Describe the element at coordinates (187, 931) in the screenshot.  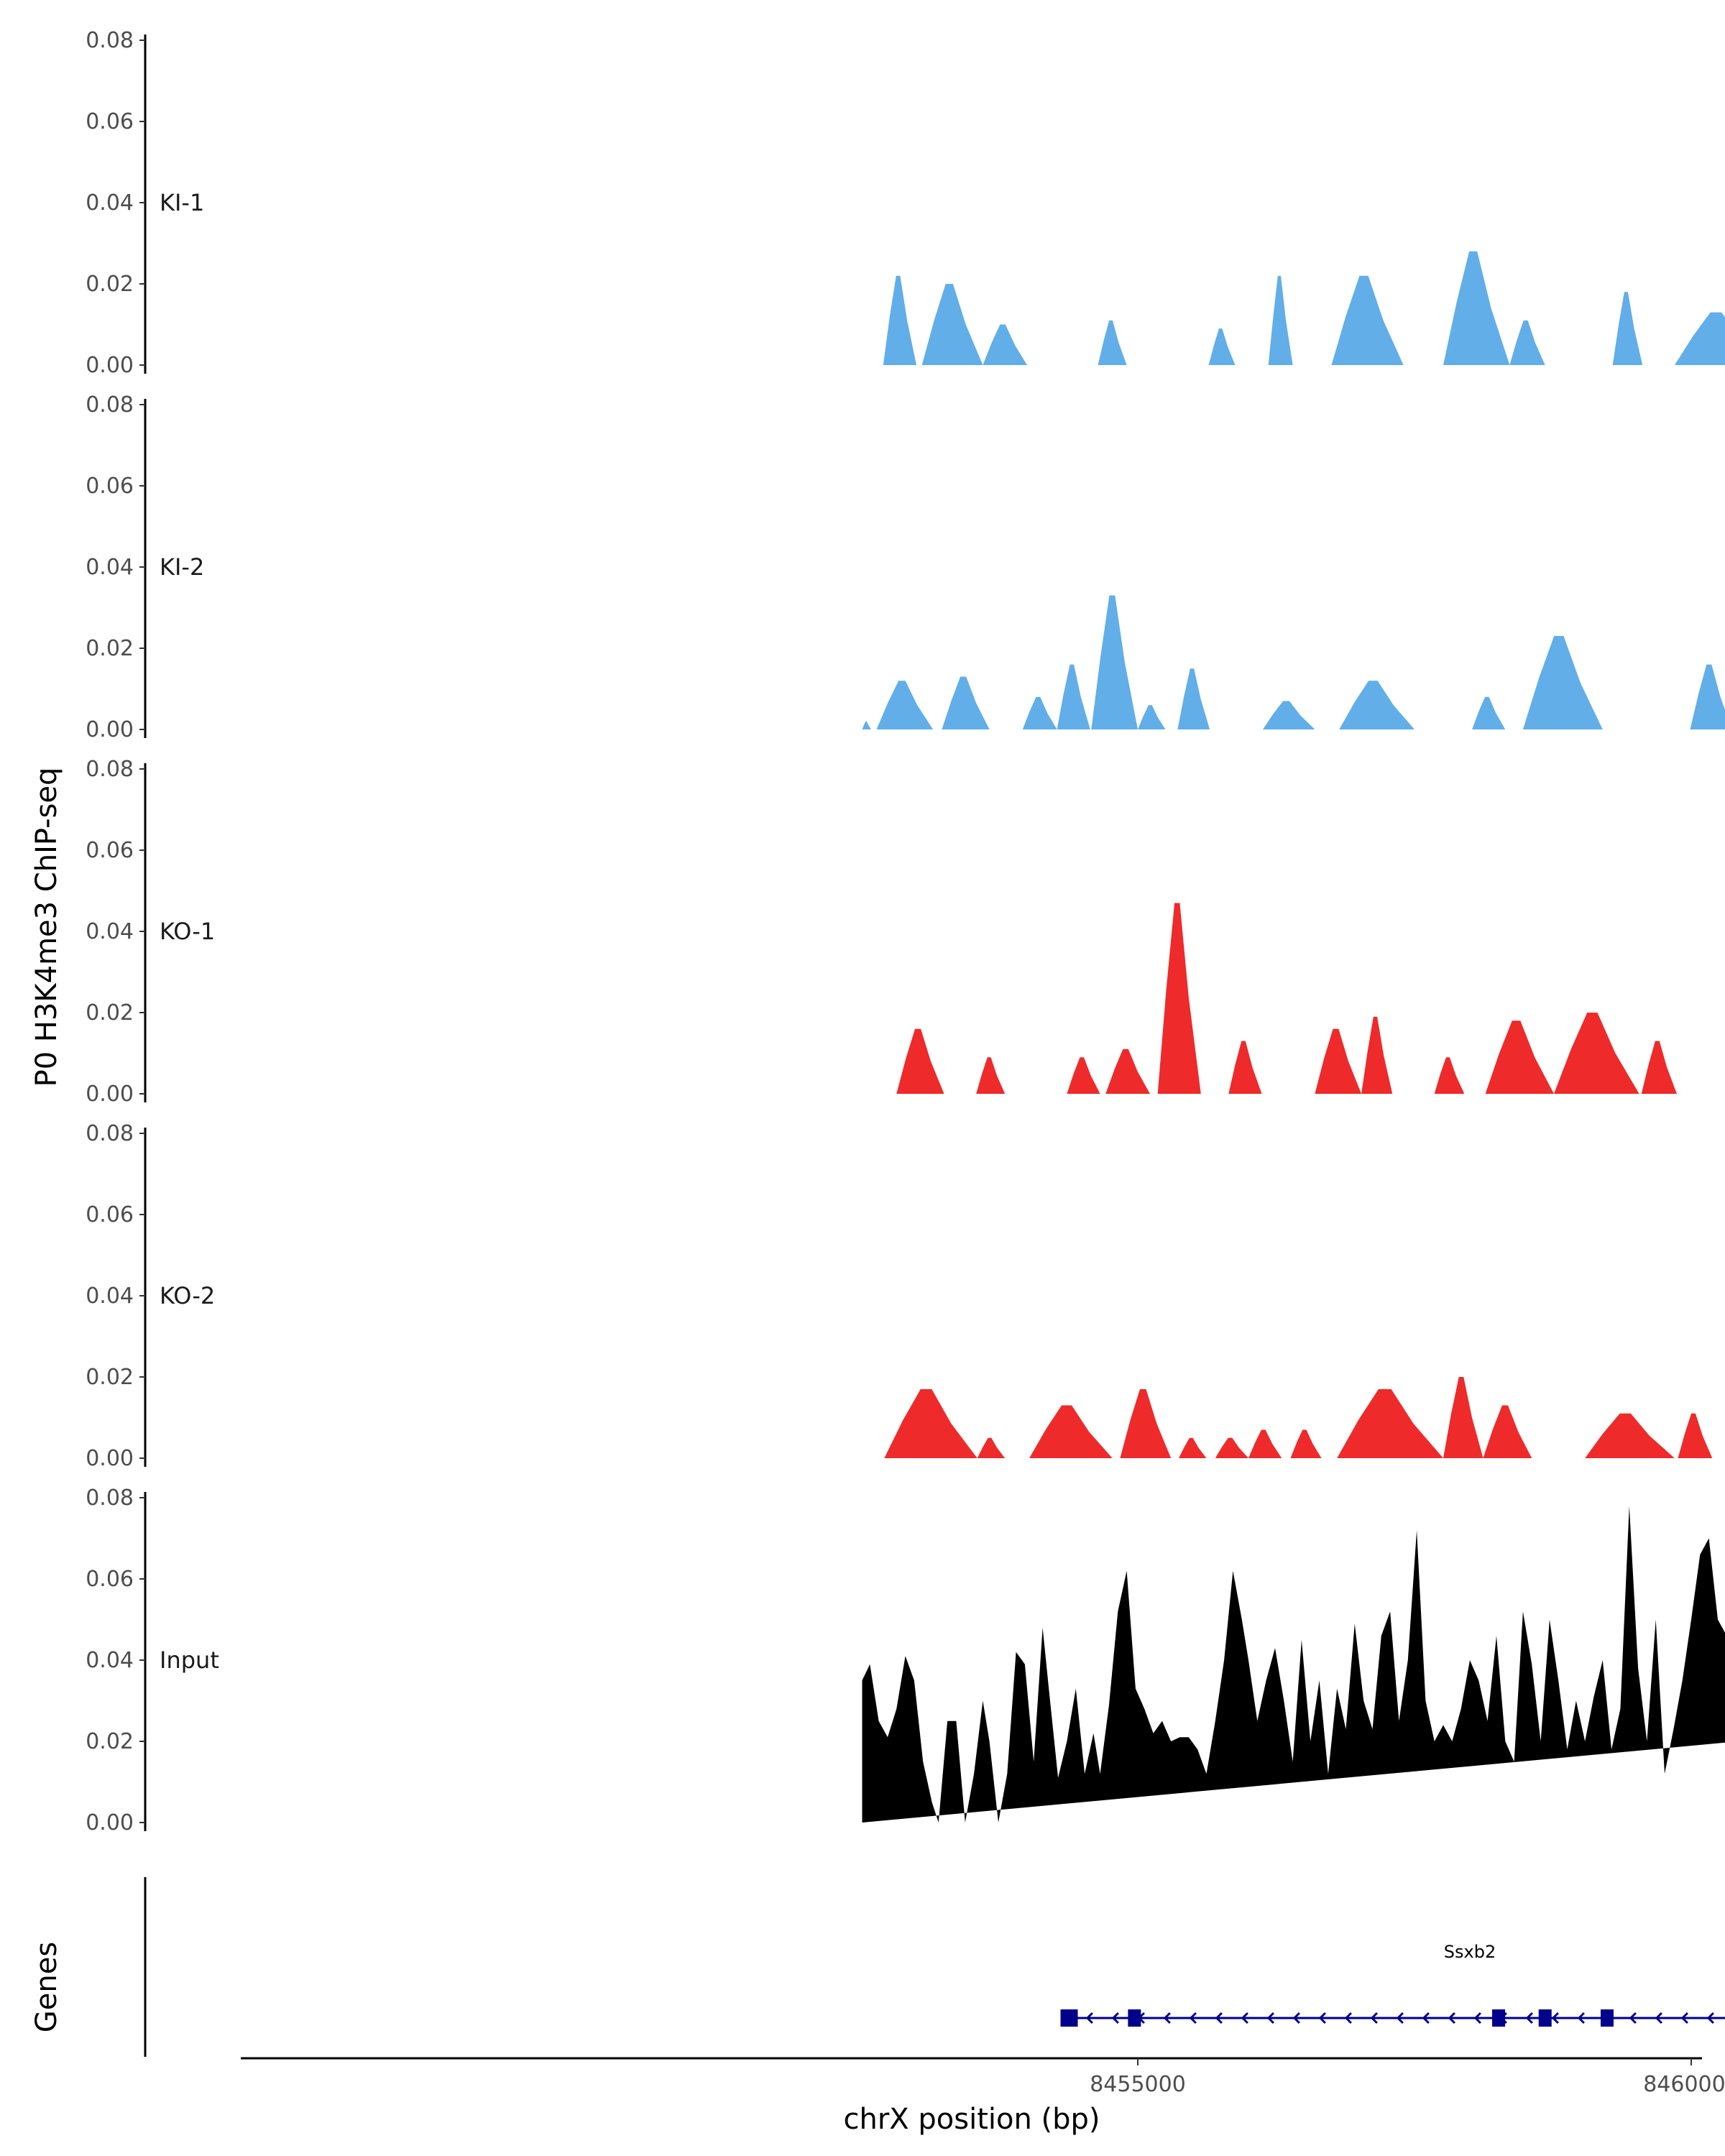
I see `track-label: KO-1` at that location.